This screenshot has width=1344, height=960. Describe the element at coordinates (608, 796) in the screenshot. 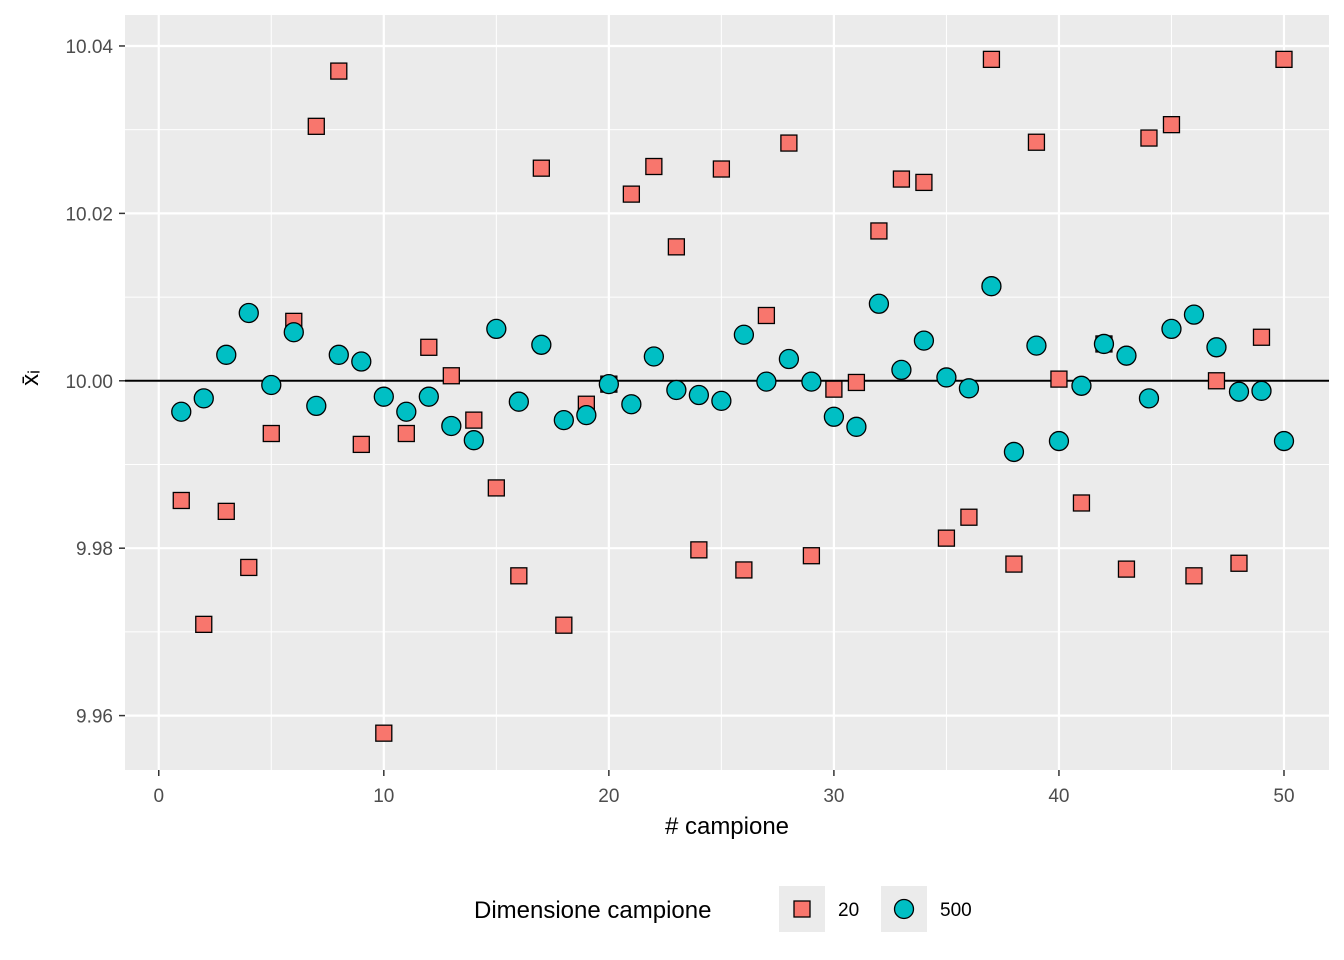

I see `x-tick-label: 20` at that location.